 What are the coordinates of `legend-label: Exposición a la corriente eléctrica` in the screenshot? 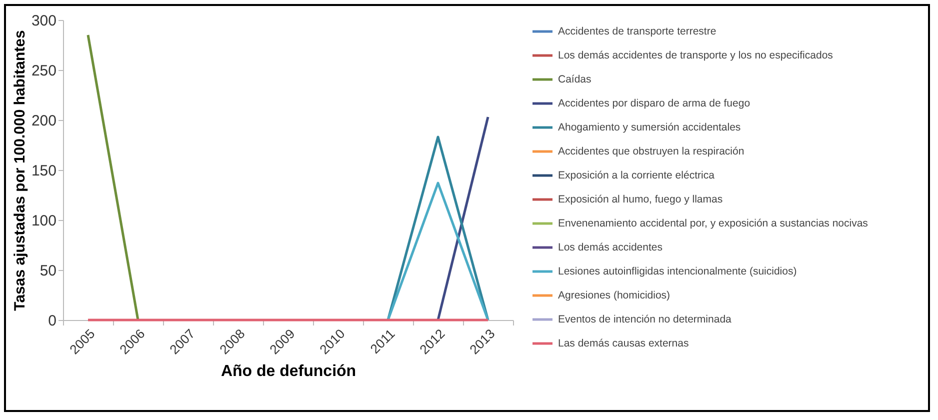 It's located at (636, 176).